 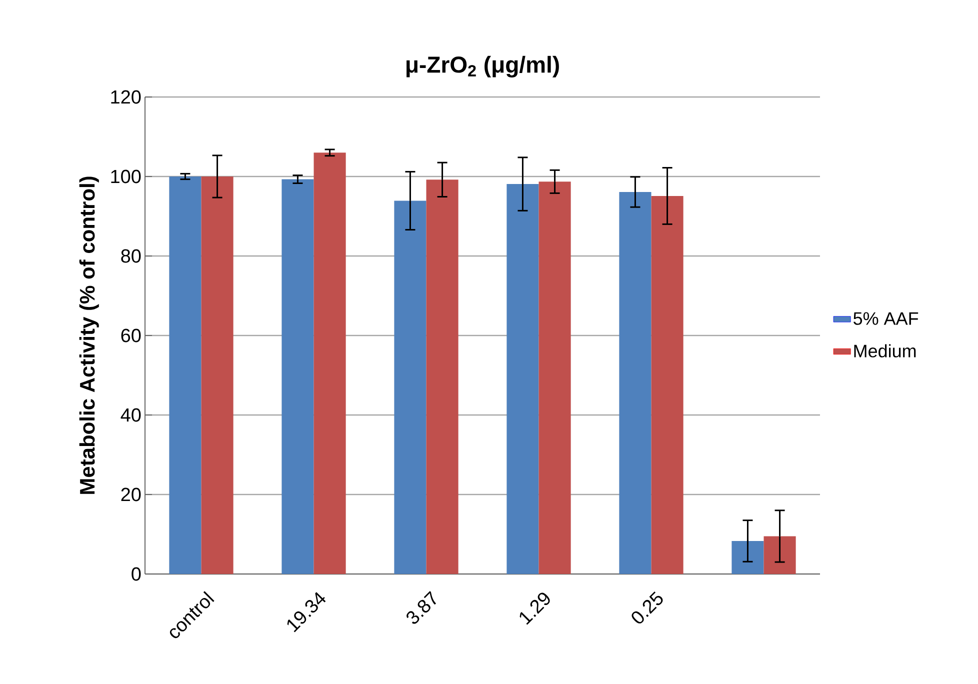 I want to click on legend-label: Medium, so click(x=885, y=351).